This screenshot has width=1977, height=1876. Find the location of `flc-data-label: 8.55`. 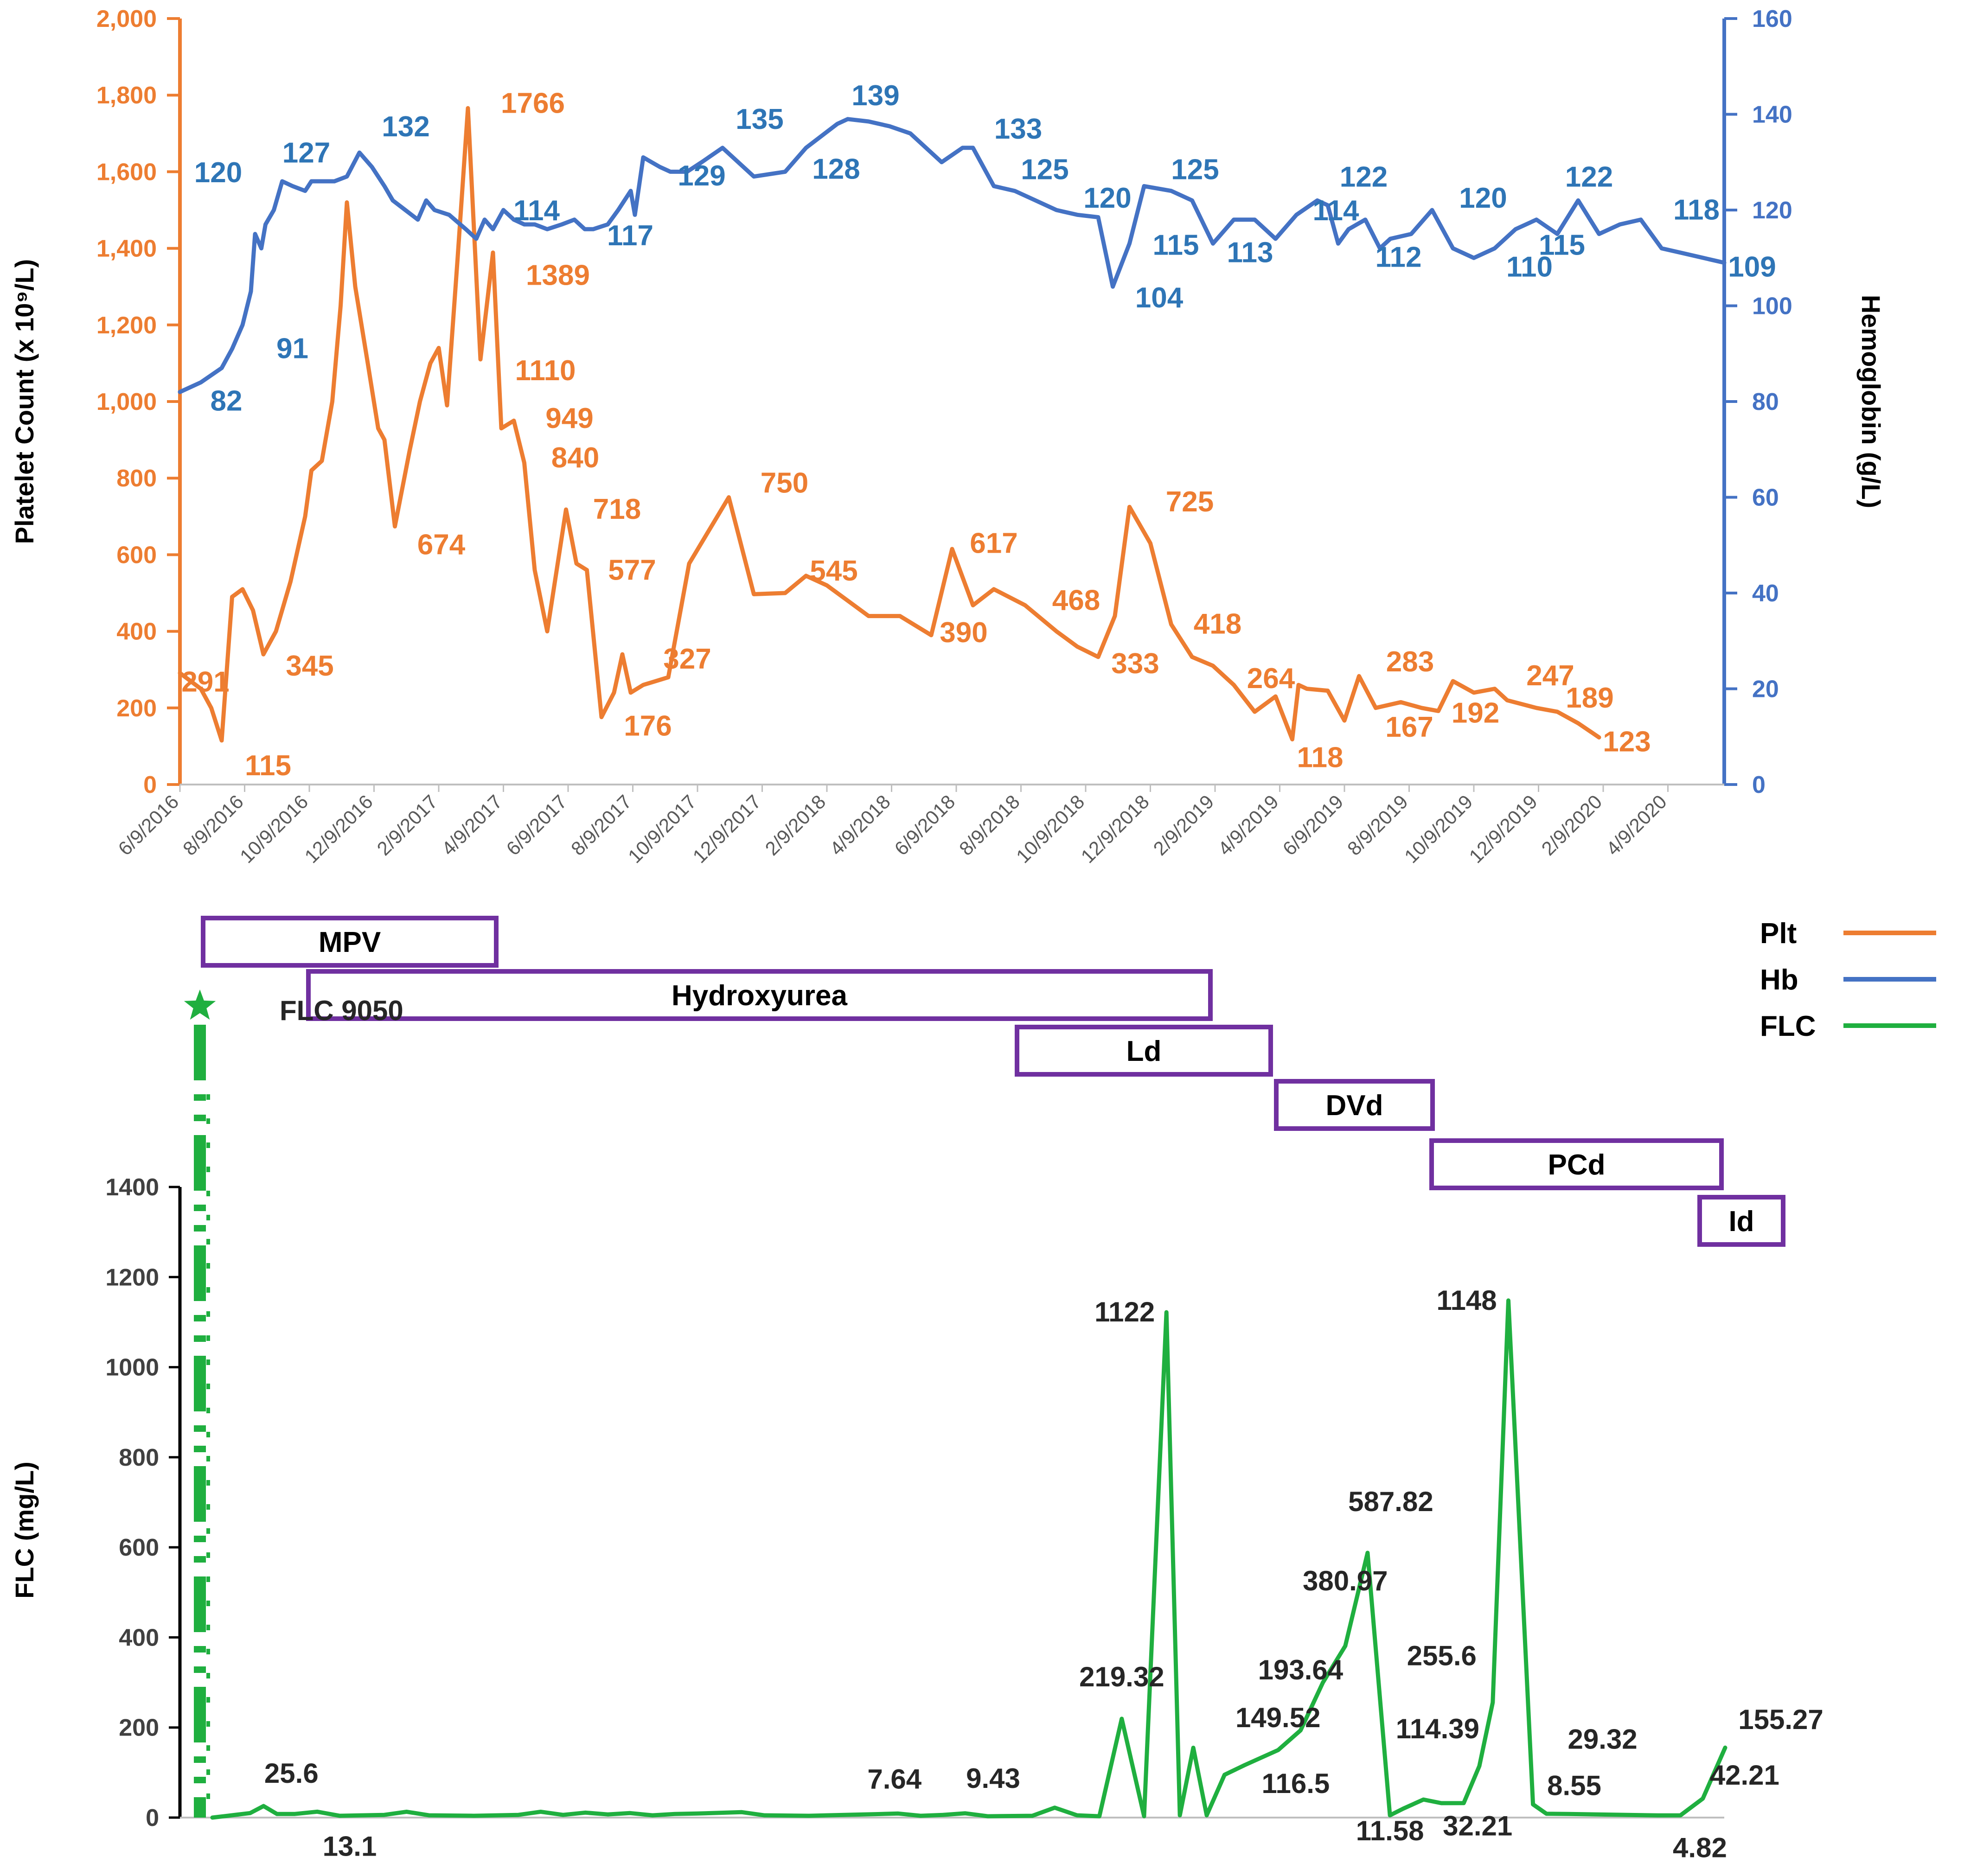

flc-data-label: 8.55 is located at coordinates (1574, 1785).